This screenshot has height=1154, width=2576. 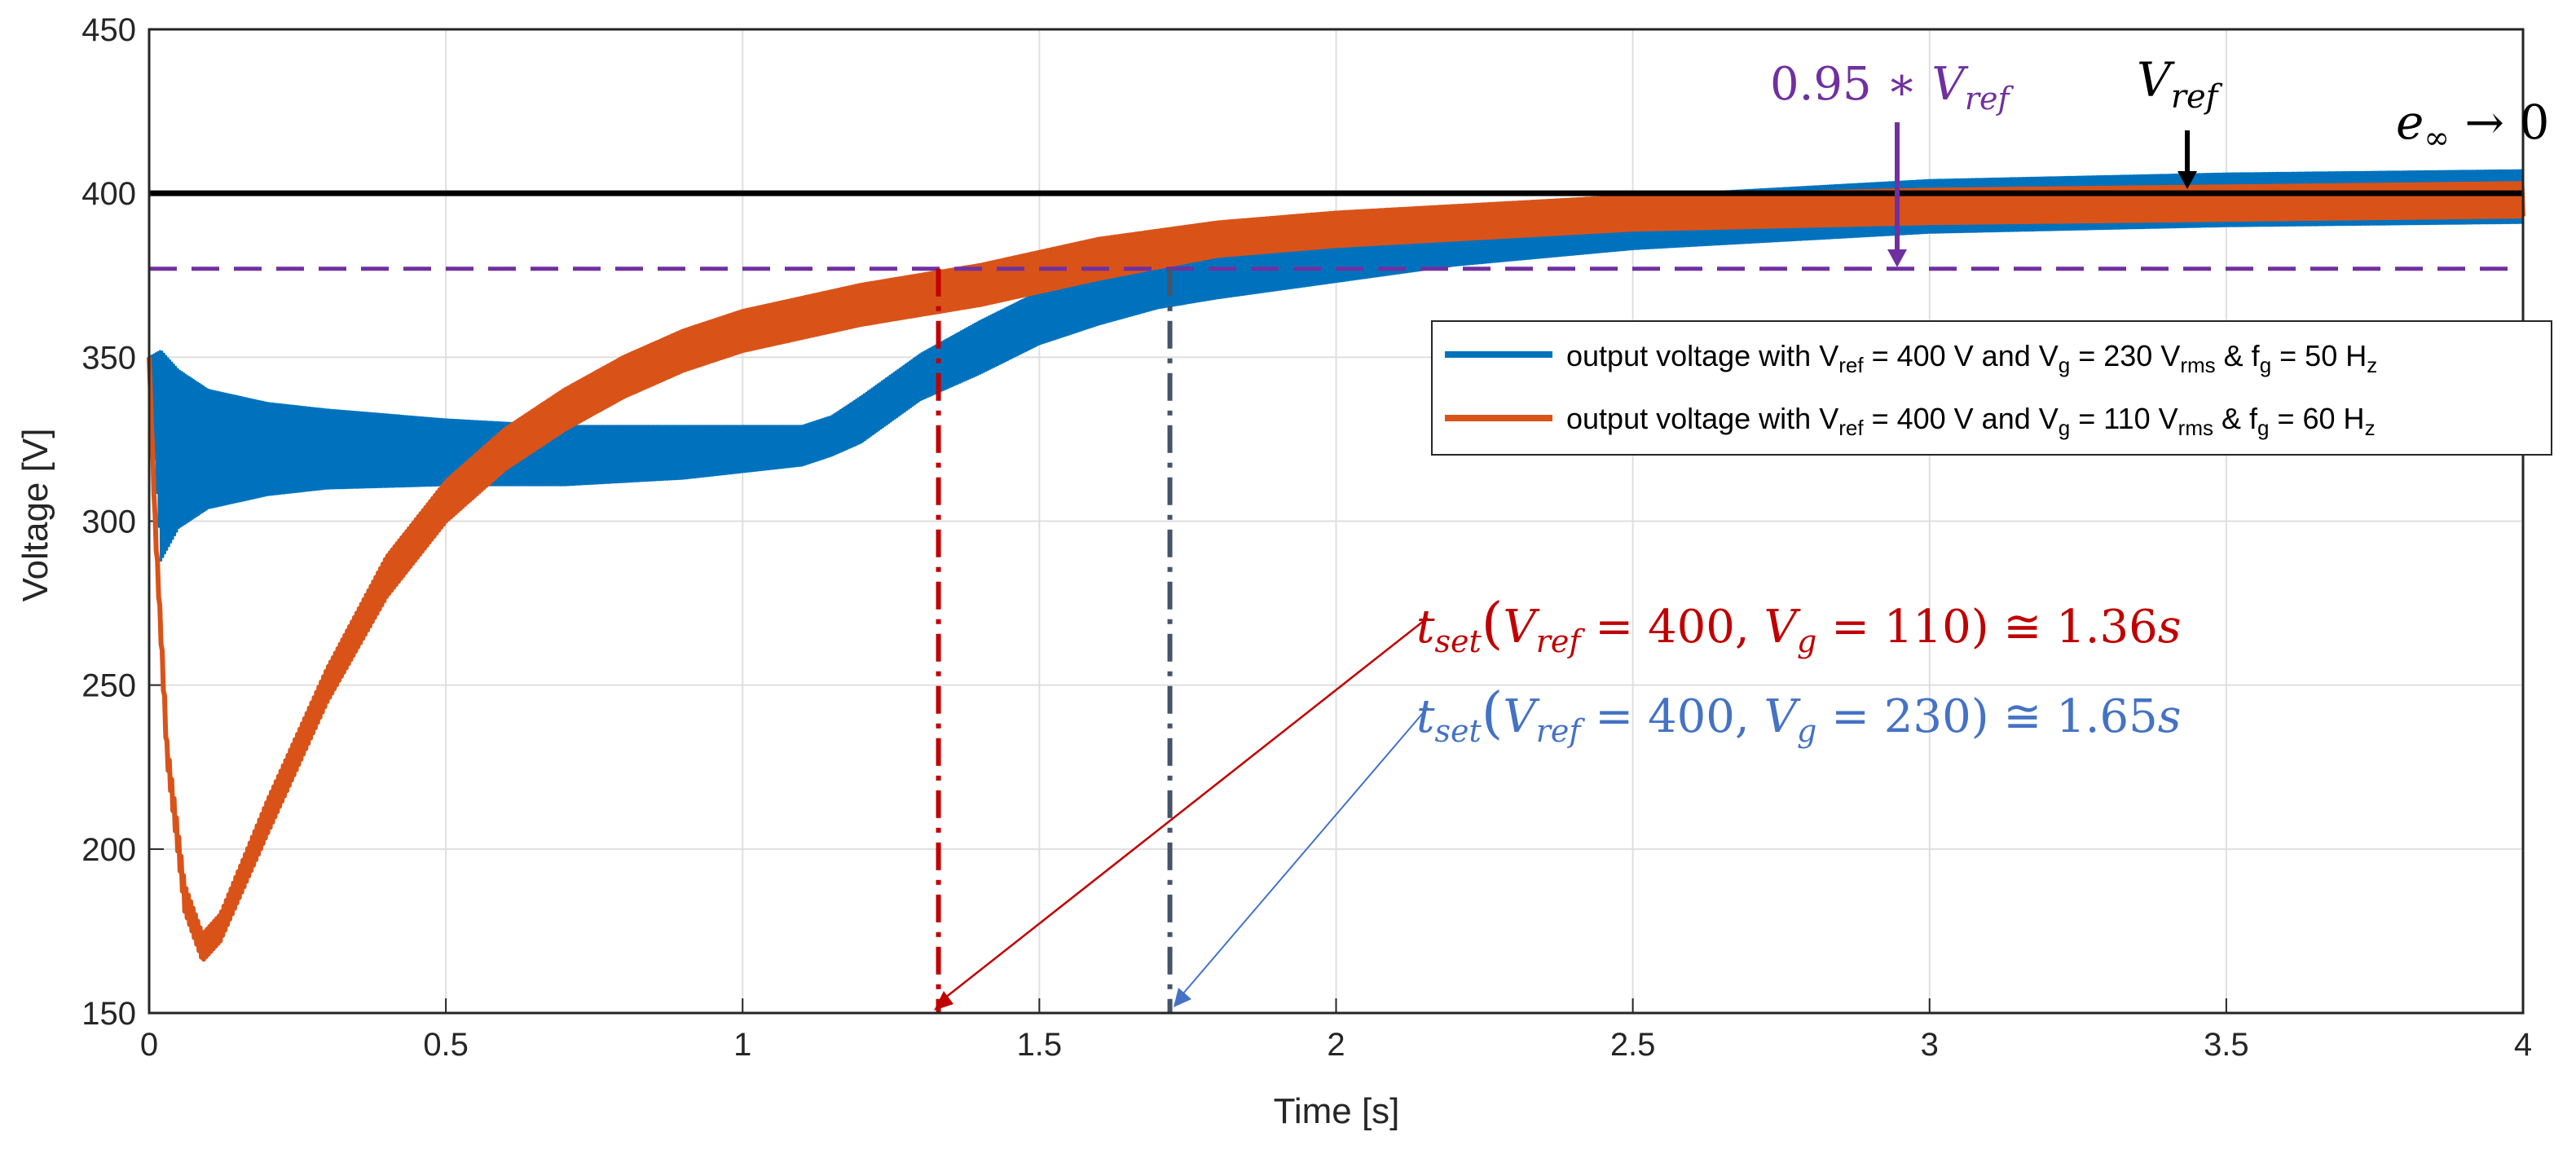 I want to click on annotation-tset-red-arrow-head, so click(x=944, y=1001).